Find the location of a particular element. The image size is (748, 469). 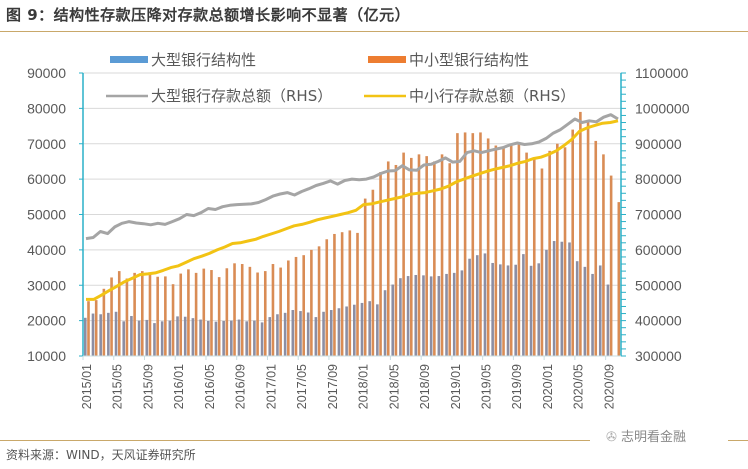

y-right-tick-label: 900000 is located at coordinates (658, 144).